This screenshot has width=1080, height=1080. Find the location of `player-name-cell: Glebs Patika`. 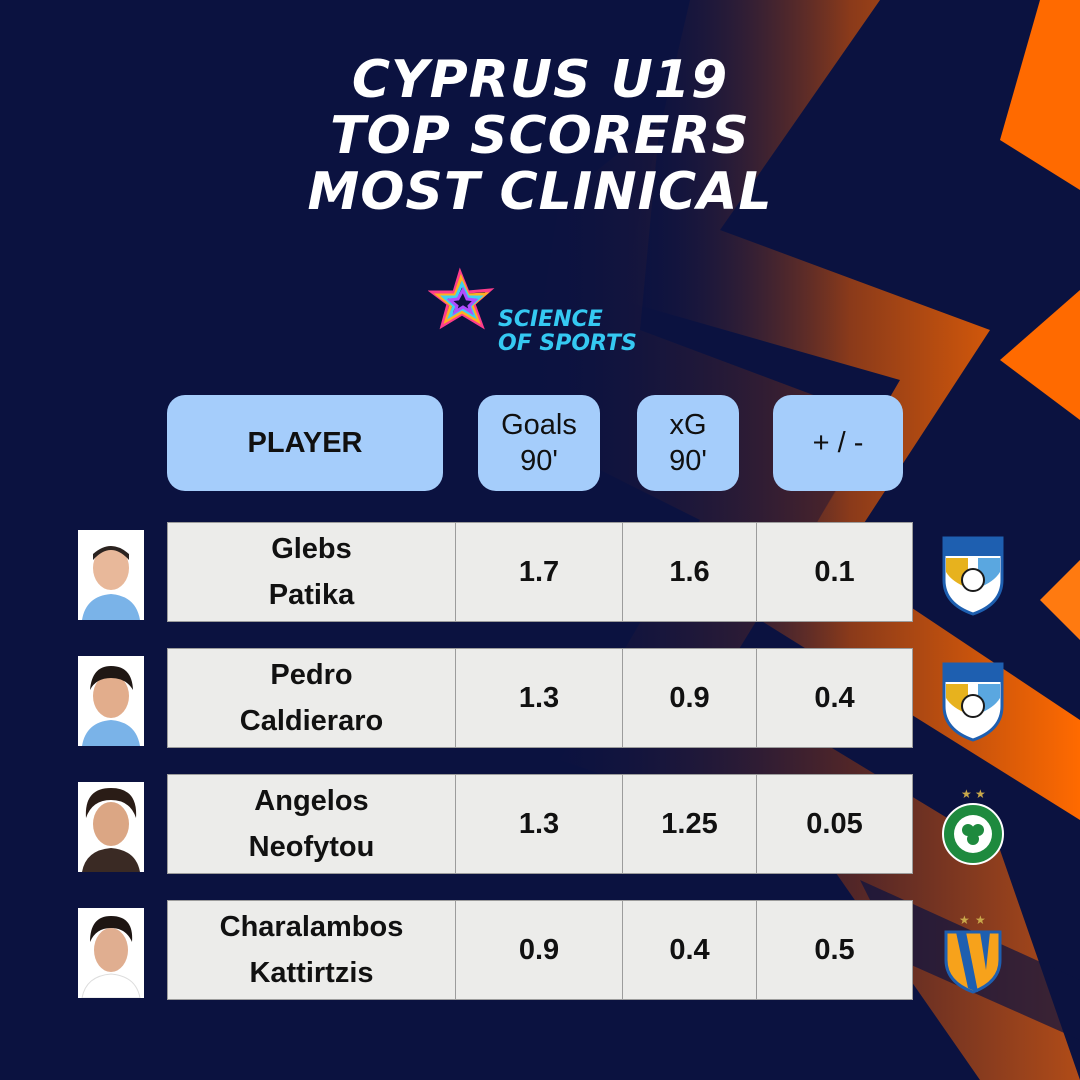

player-name-cell: Glebs Patika is located at coordinates (311, 572).